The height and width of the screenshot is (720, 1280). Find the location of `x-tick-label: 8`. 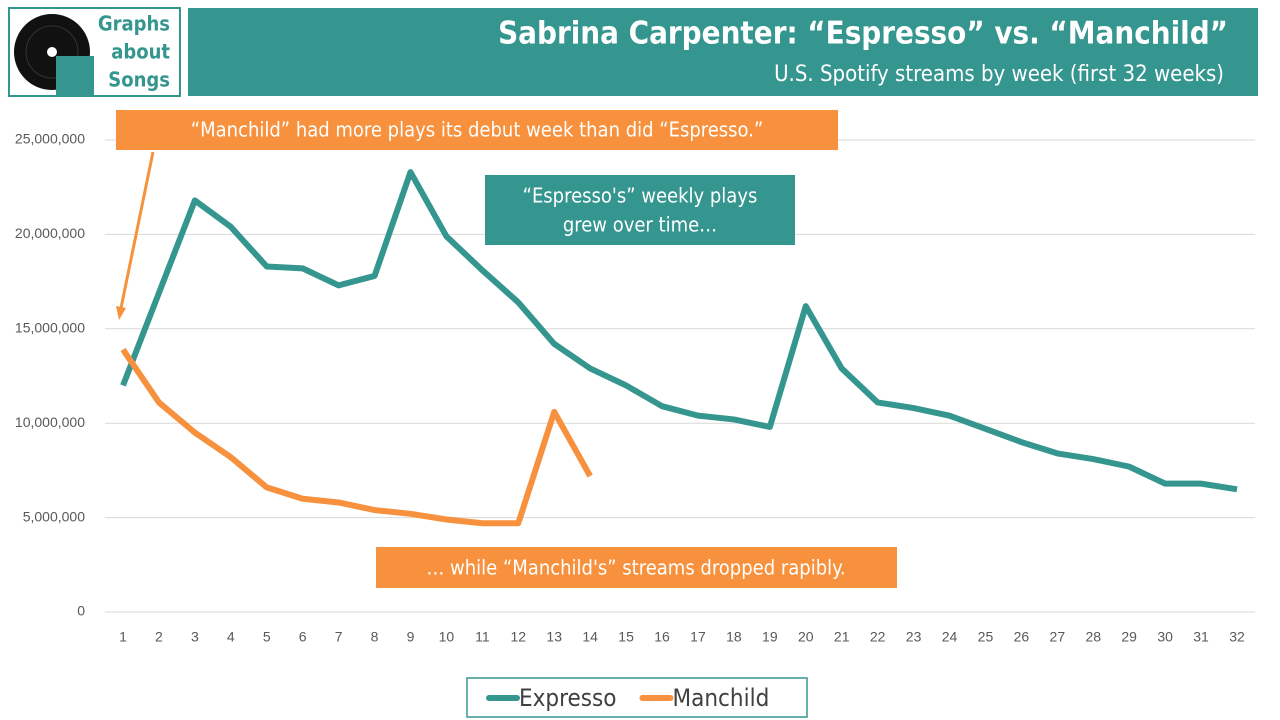

x-tick-label: 8 is located at coordinates (375, 637).